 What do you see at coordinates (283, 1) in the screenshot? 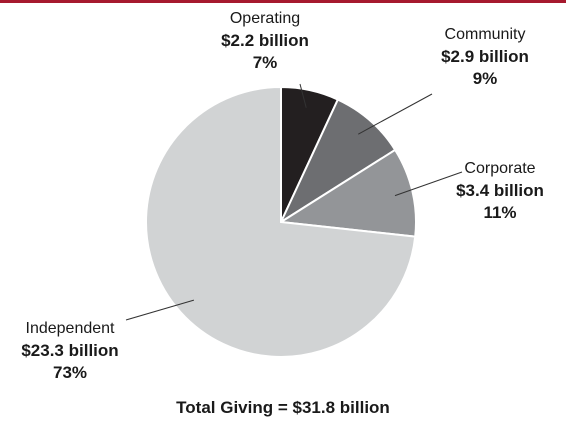
I see `top-accent-rule` at bounding box center [283, 1].